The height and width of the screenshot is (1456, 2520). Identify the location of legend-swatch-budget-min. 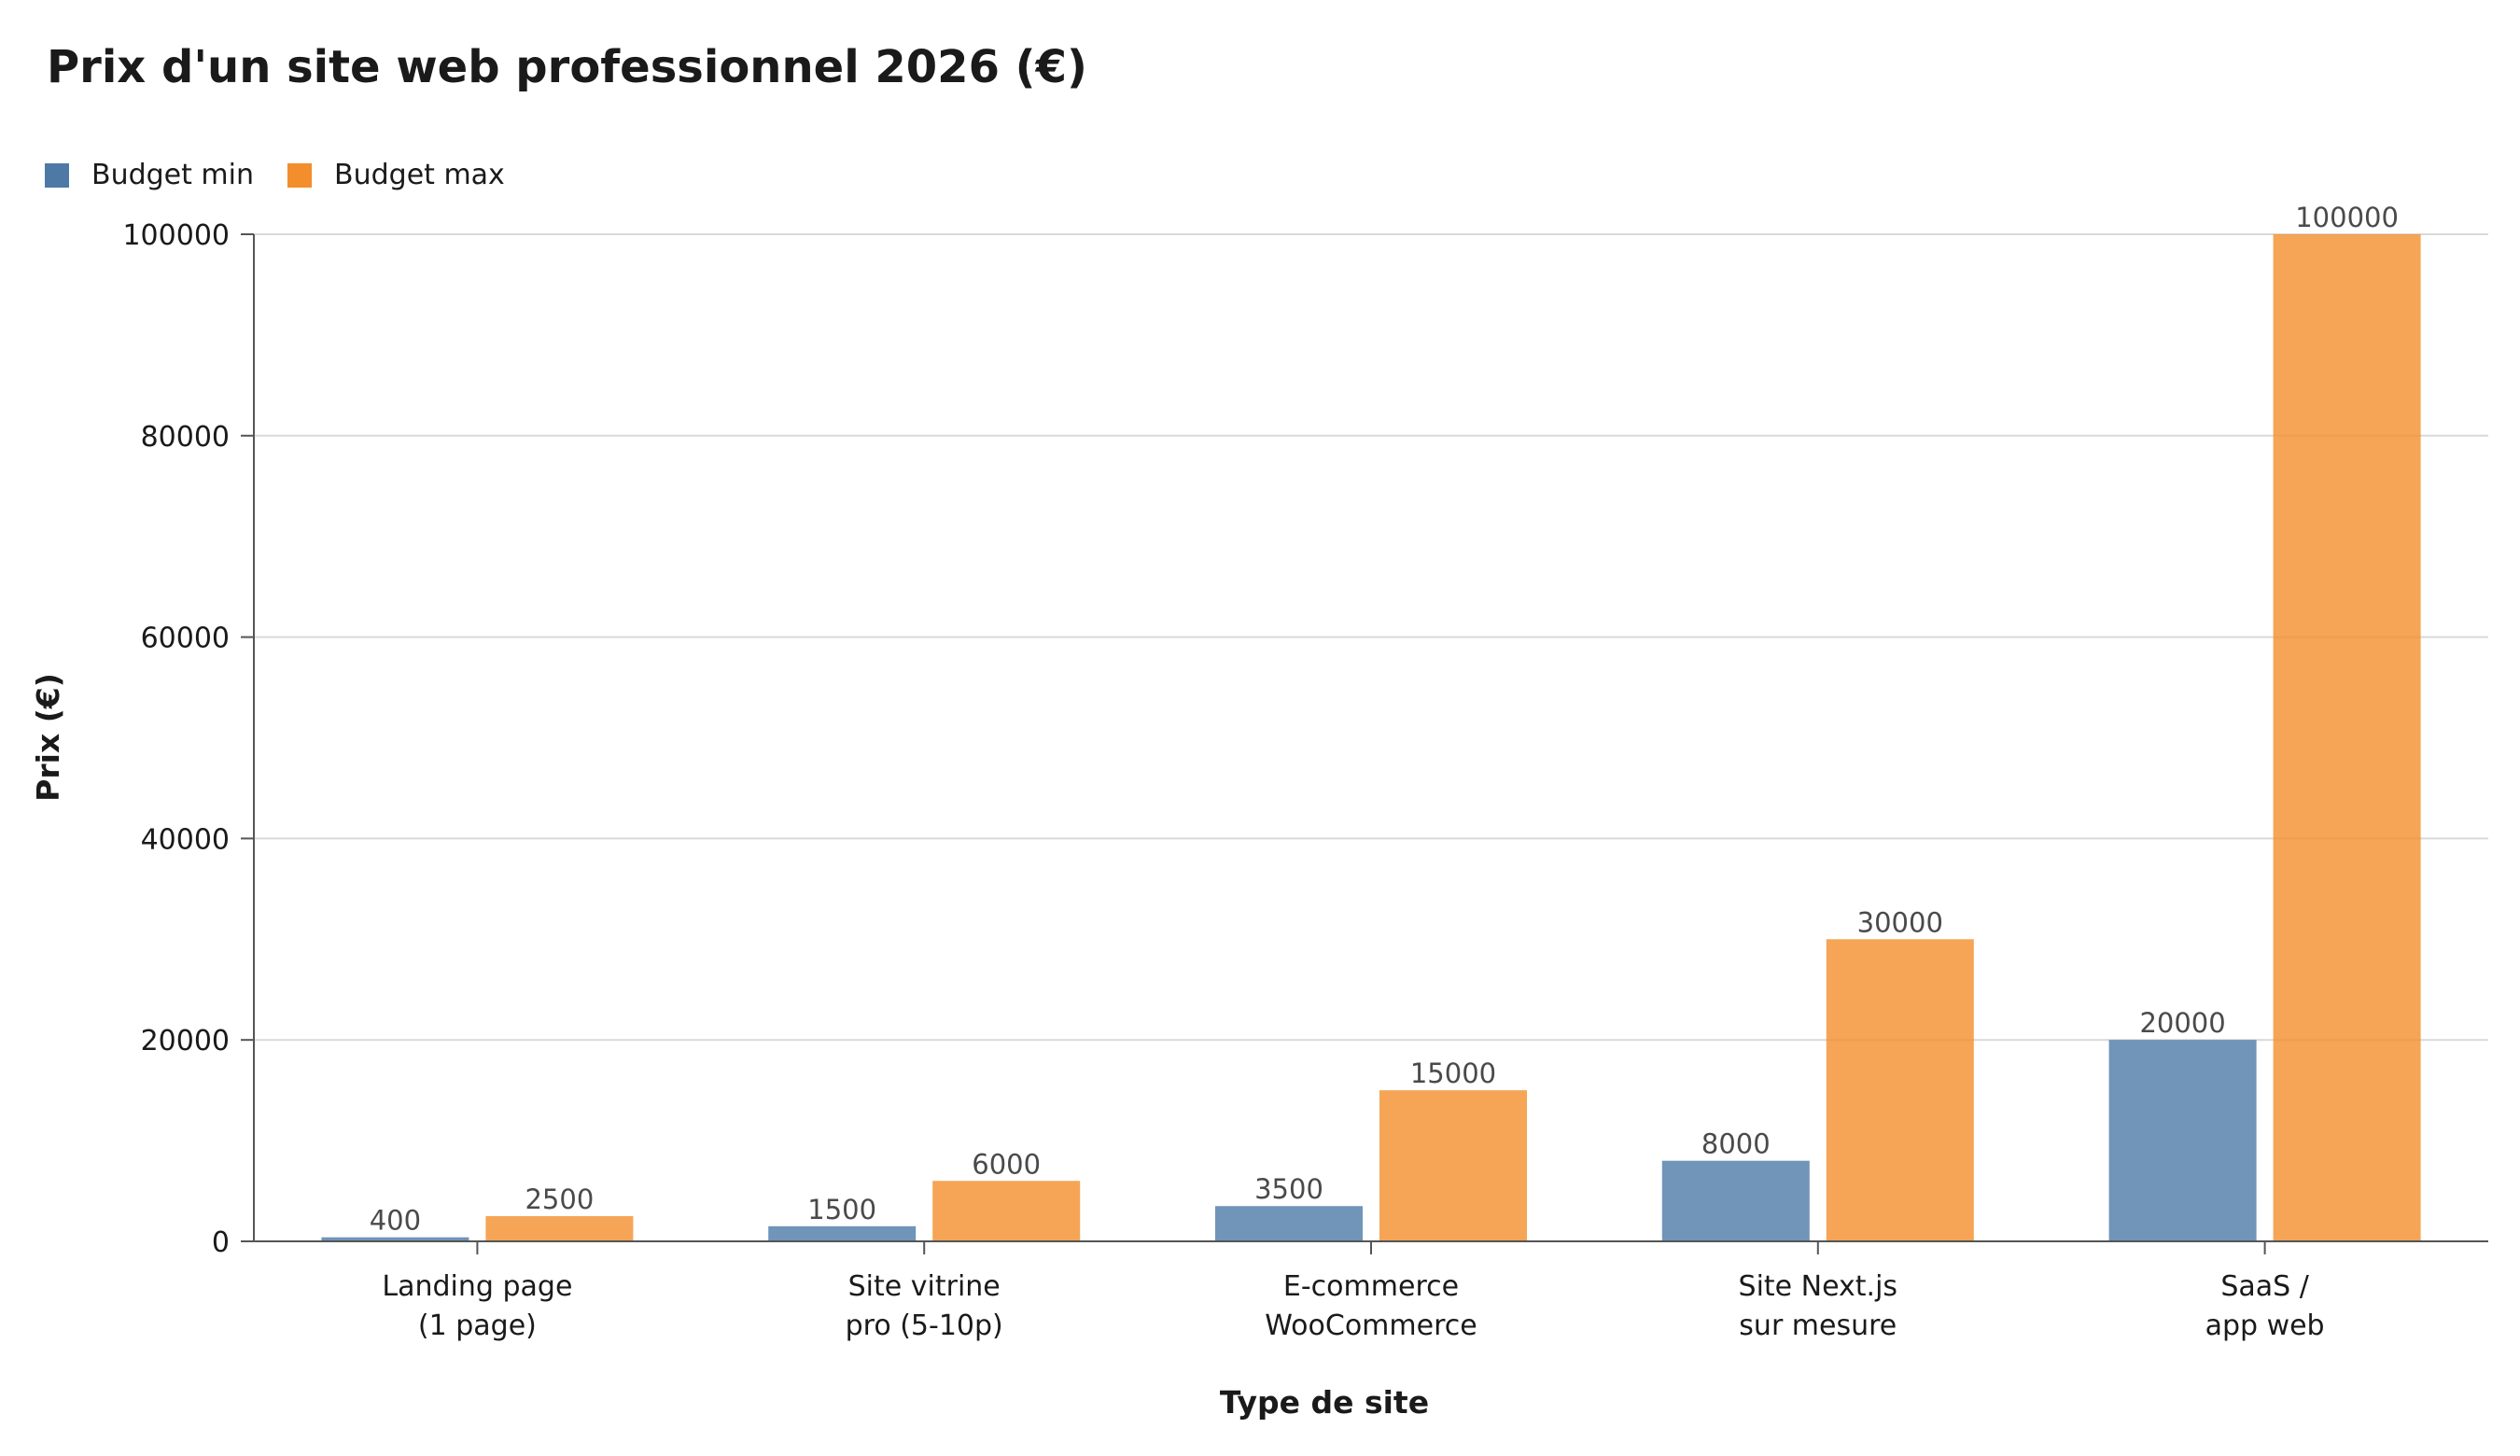
(57, 175).